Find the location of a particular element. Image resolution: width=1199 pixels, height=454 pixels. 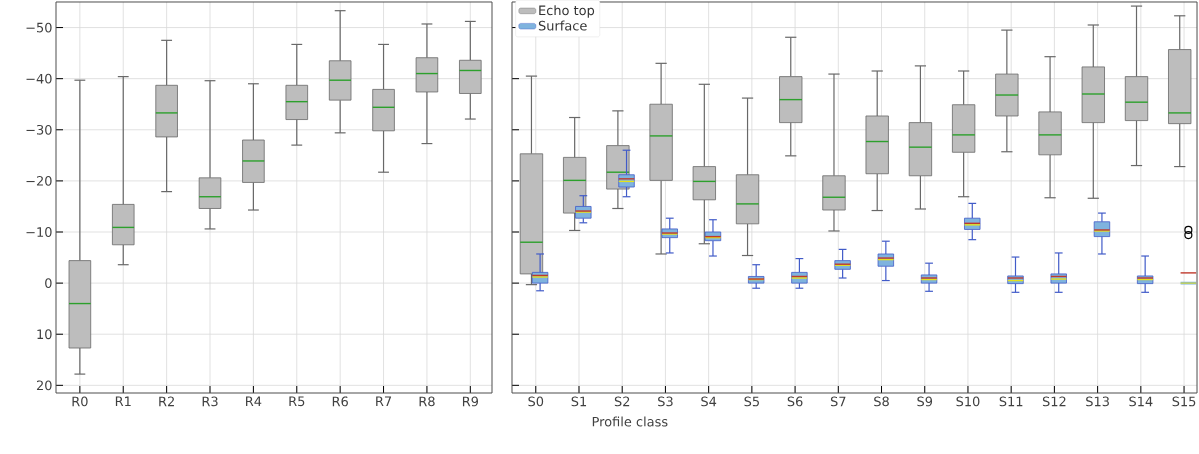

x-tick-label: S13 is located at coordinates (1097, 401).